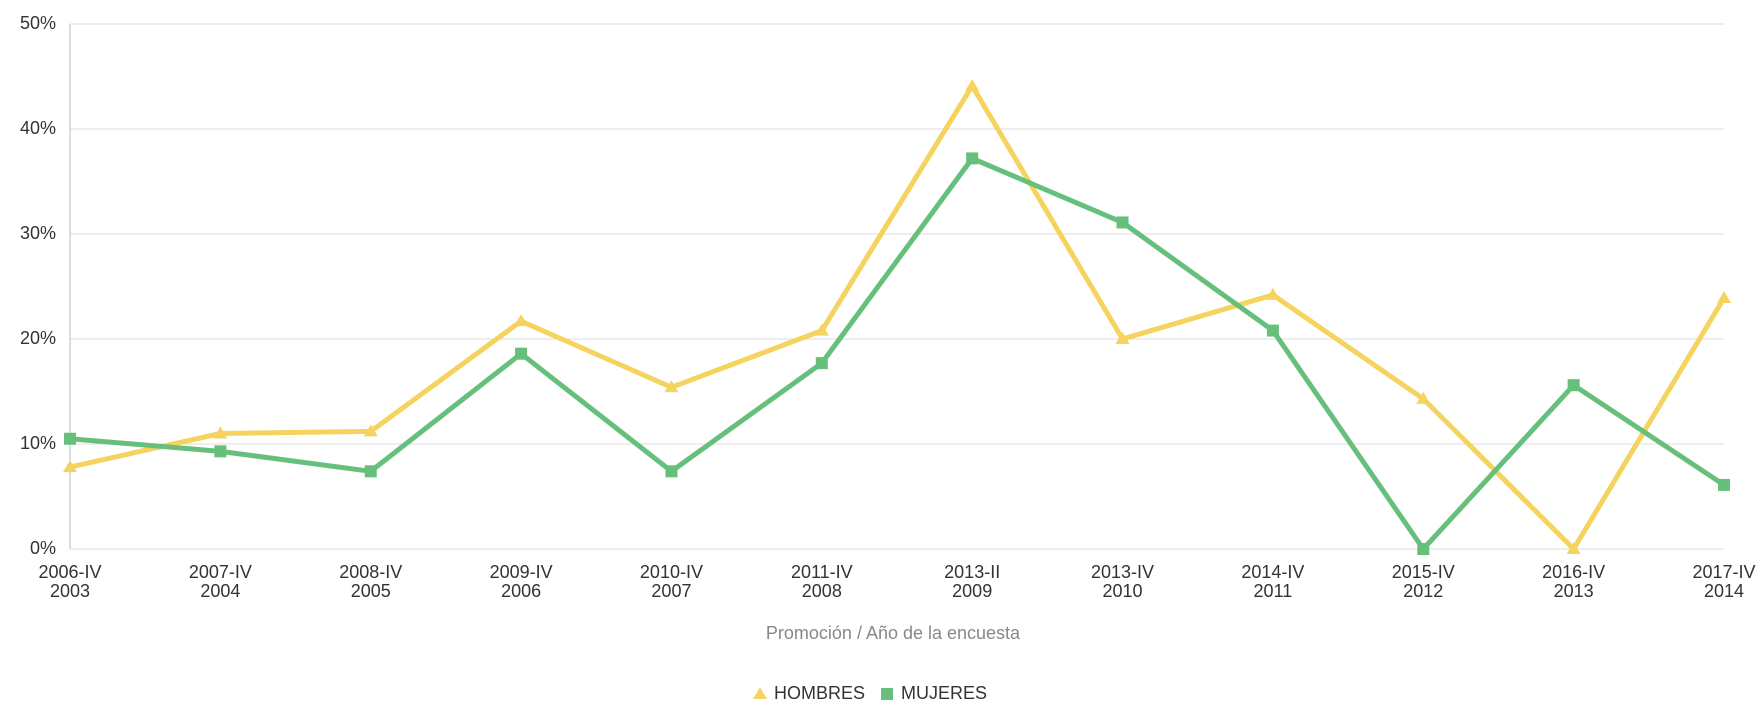  What do you see at coordinates (38, 128) in the screenshot?
I see `y-tick-label: 40%` at bounding box center [38, 128].